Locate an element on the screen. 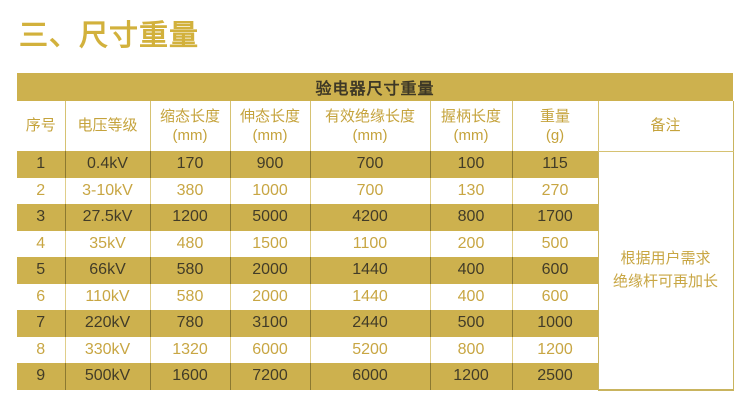 The image size is (750, 405). remark-cell: 根据用户需求 绝缘杆可再加长 is located at coordinates (665, 271).